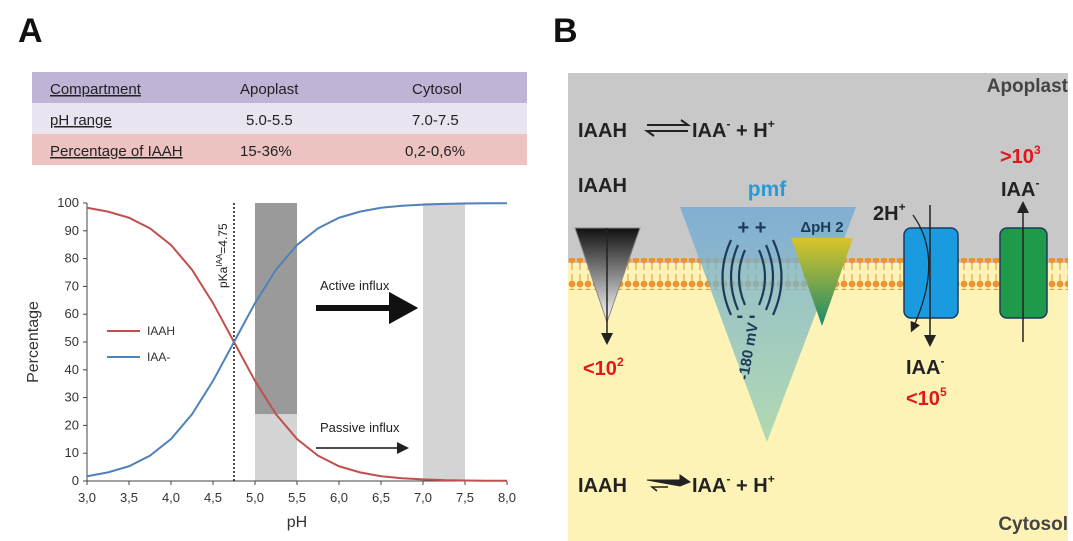  What do you see at coordinates (920, 273) in the screenshot?
I see `arrow` at bounding box center [920, 273].